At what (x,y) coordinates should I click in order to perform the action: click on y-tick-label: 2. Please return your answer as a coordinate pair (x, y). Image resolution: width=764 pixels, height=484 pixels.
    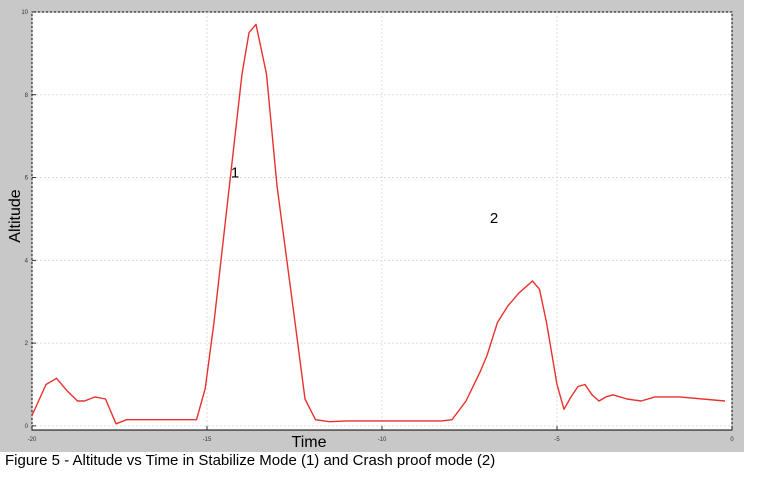
    Looking at the image, I should click on (27, 344).